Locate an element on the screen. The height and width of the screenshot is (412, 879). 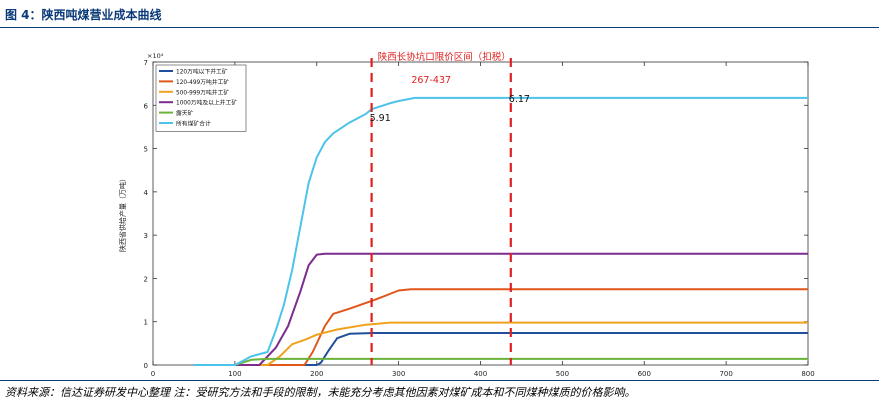
title-divider is located at coordinates (439, 27).